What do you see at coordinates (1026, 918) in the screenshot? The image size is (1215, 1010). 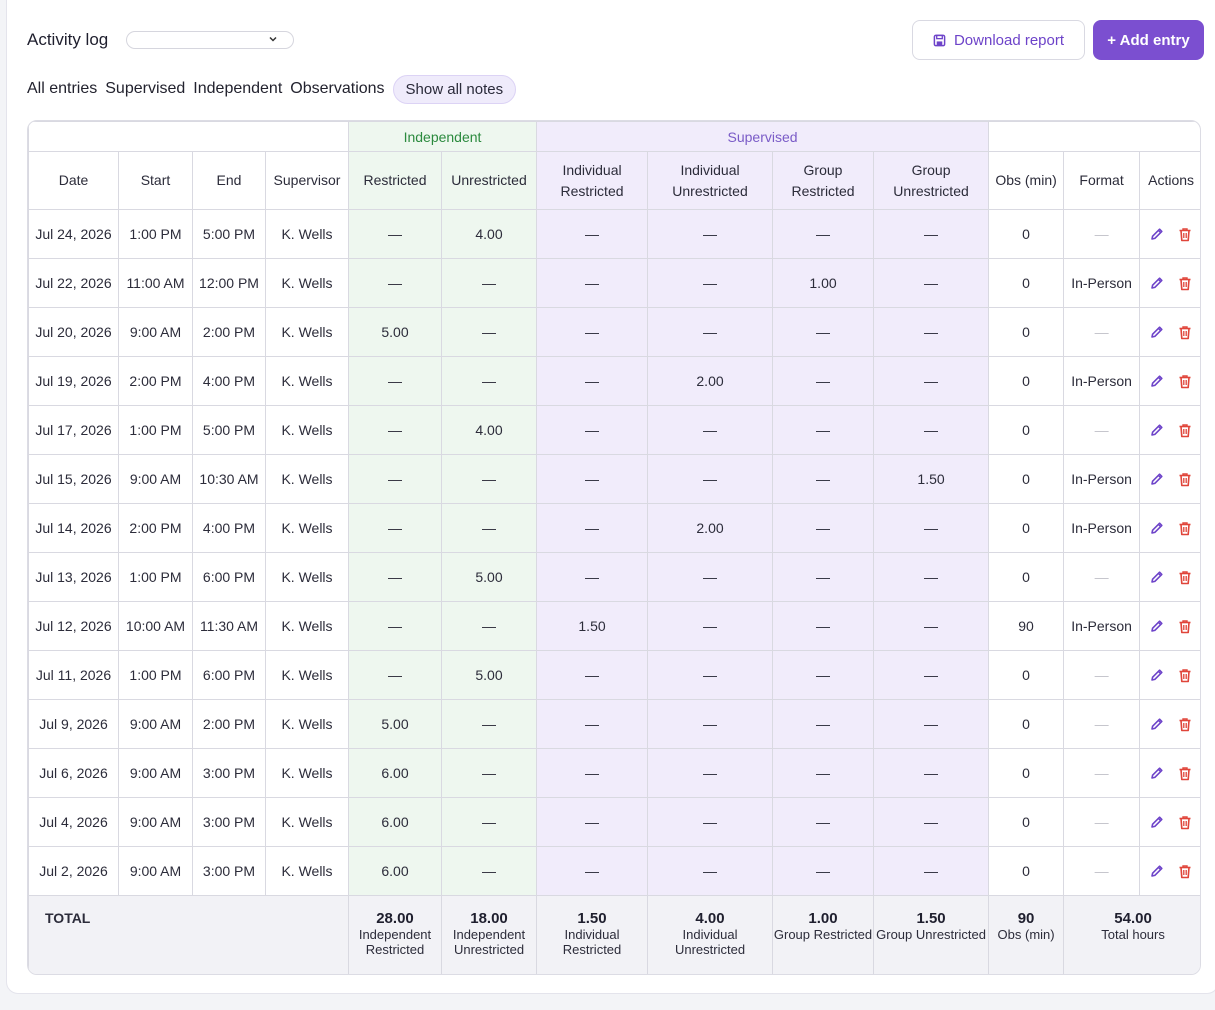 I see `total-value: 90` at bounding box center [1026, 918].